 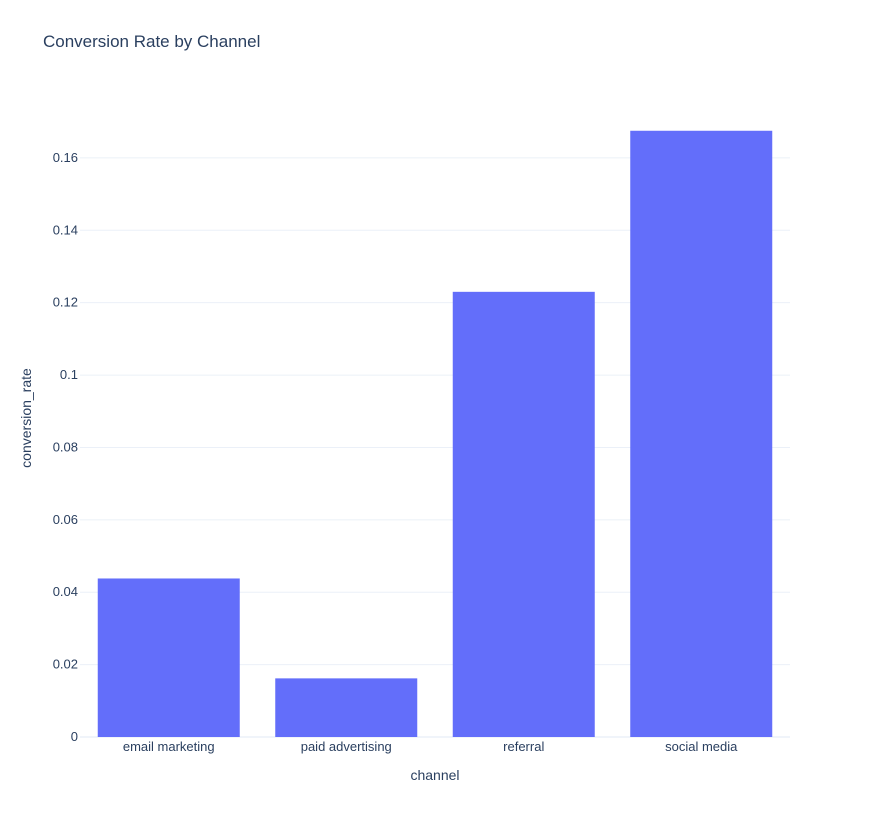 I want to click on y-tick-label: 0.08, so click(x=65, y=446).